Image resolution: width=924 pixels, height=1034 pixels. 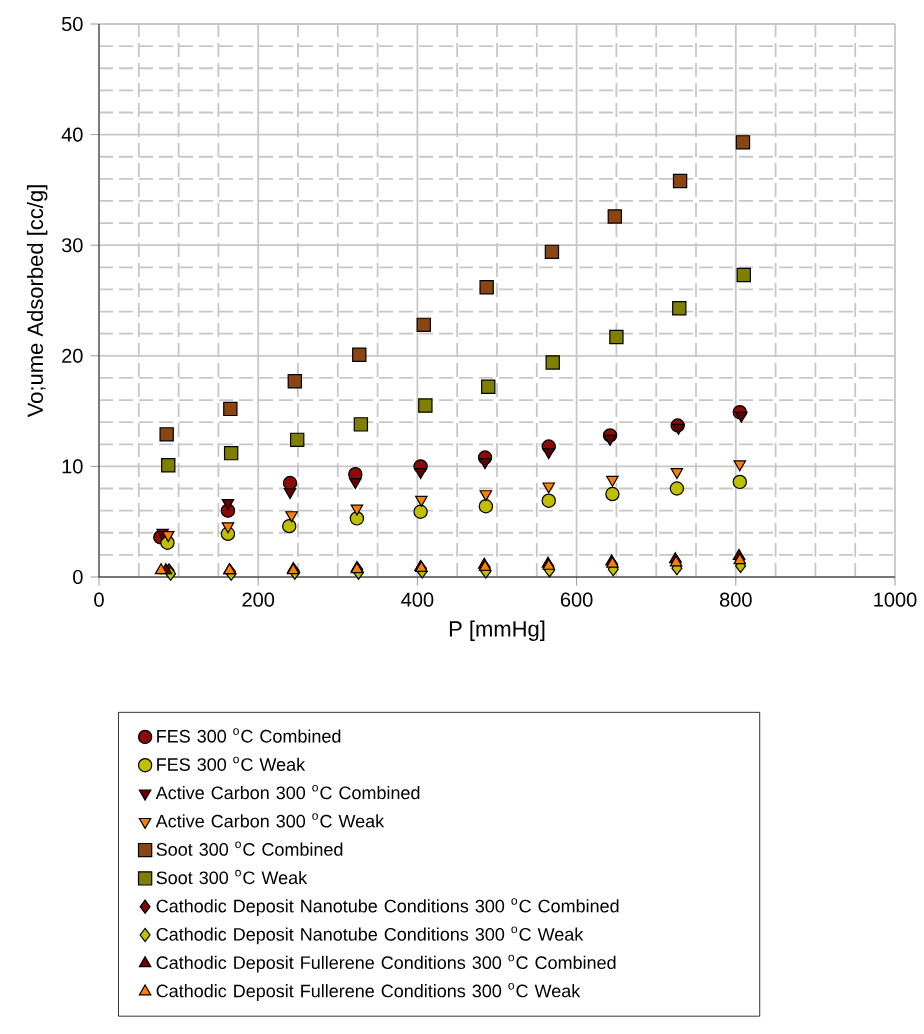 I want to click on x-tick-label: 0, so click(x=99, y=599).